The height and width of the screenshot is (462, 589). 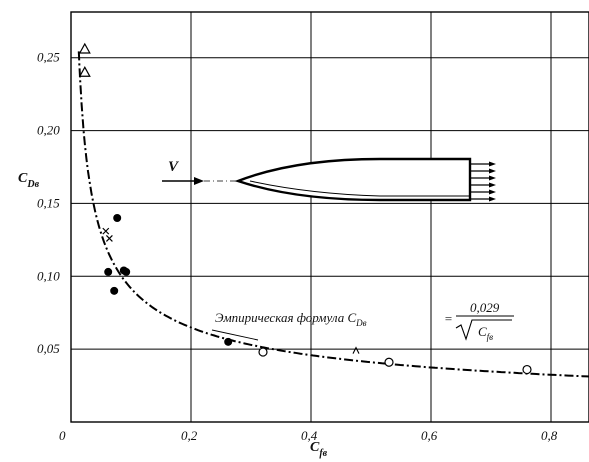 I want to click on y-tick-label: 0,05, so click(x=48, y=348).